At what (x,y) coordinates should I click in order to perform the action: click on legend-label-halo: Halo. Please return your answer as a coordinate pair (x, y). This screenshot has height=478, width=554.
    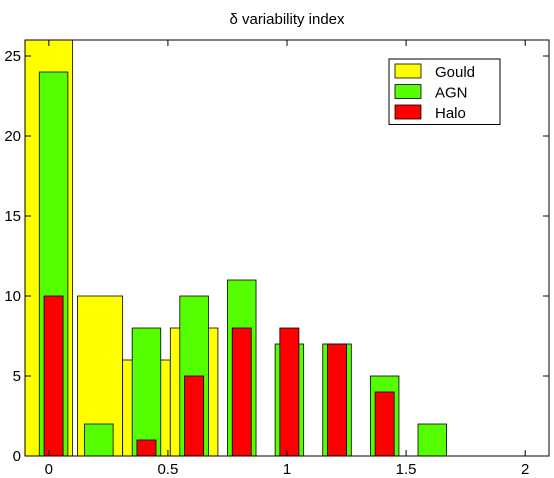
    Looking at the image, I should click on (450, 113).